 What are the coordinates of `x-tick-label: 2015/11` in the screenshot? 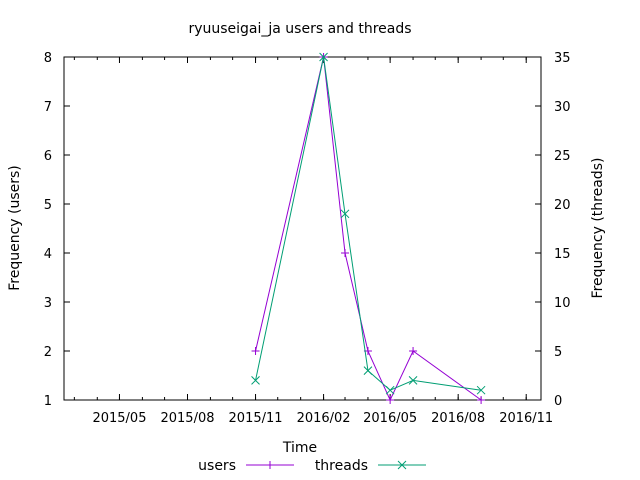 It's located at (256, 418).